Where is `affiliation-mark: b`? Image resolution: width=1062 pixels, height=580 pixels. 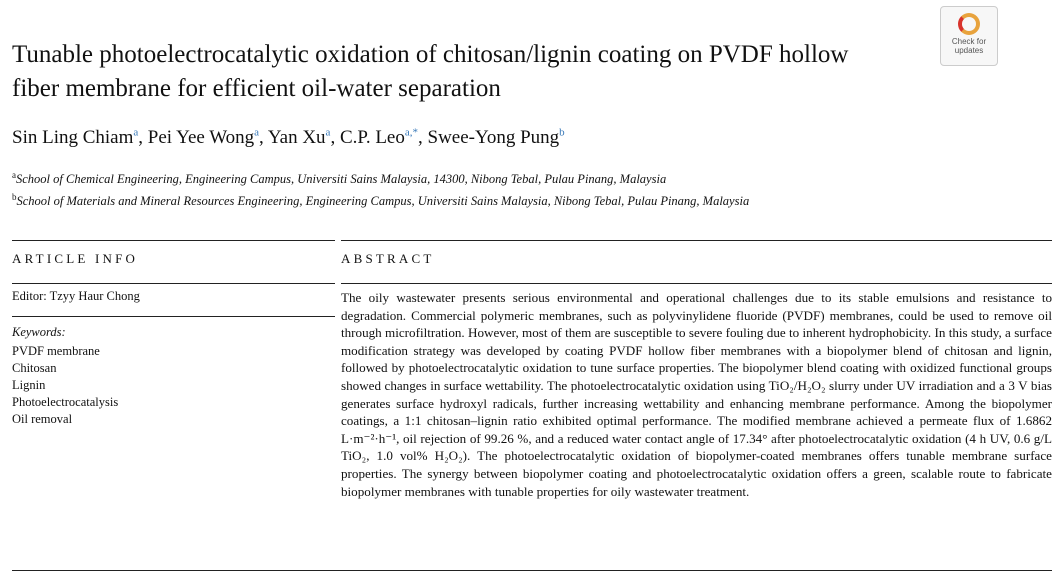 affiliation-mark: b is located at coordinates (14, 197).